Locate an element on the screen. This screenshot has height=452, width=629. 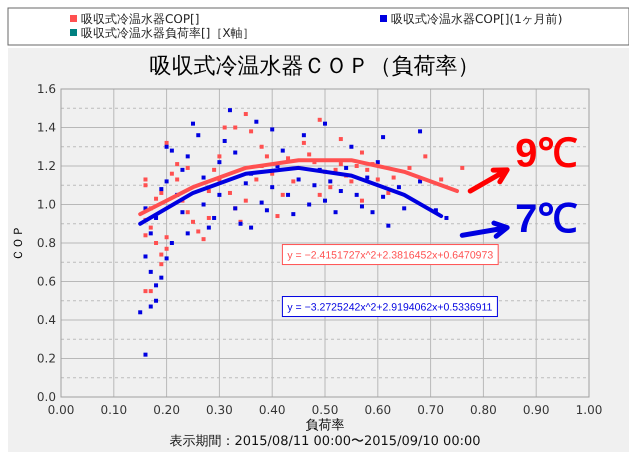
annotation: 9℃ is located at coordinates (546, 154).